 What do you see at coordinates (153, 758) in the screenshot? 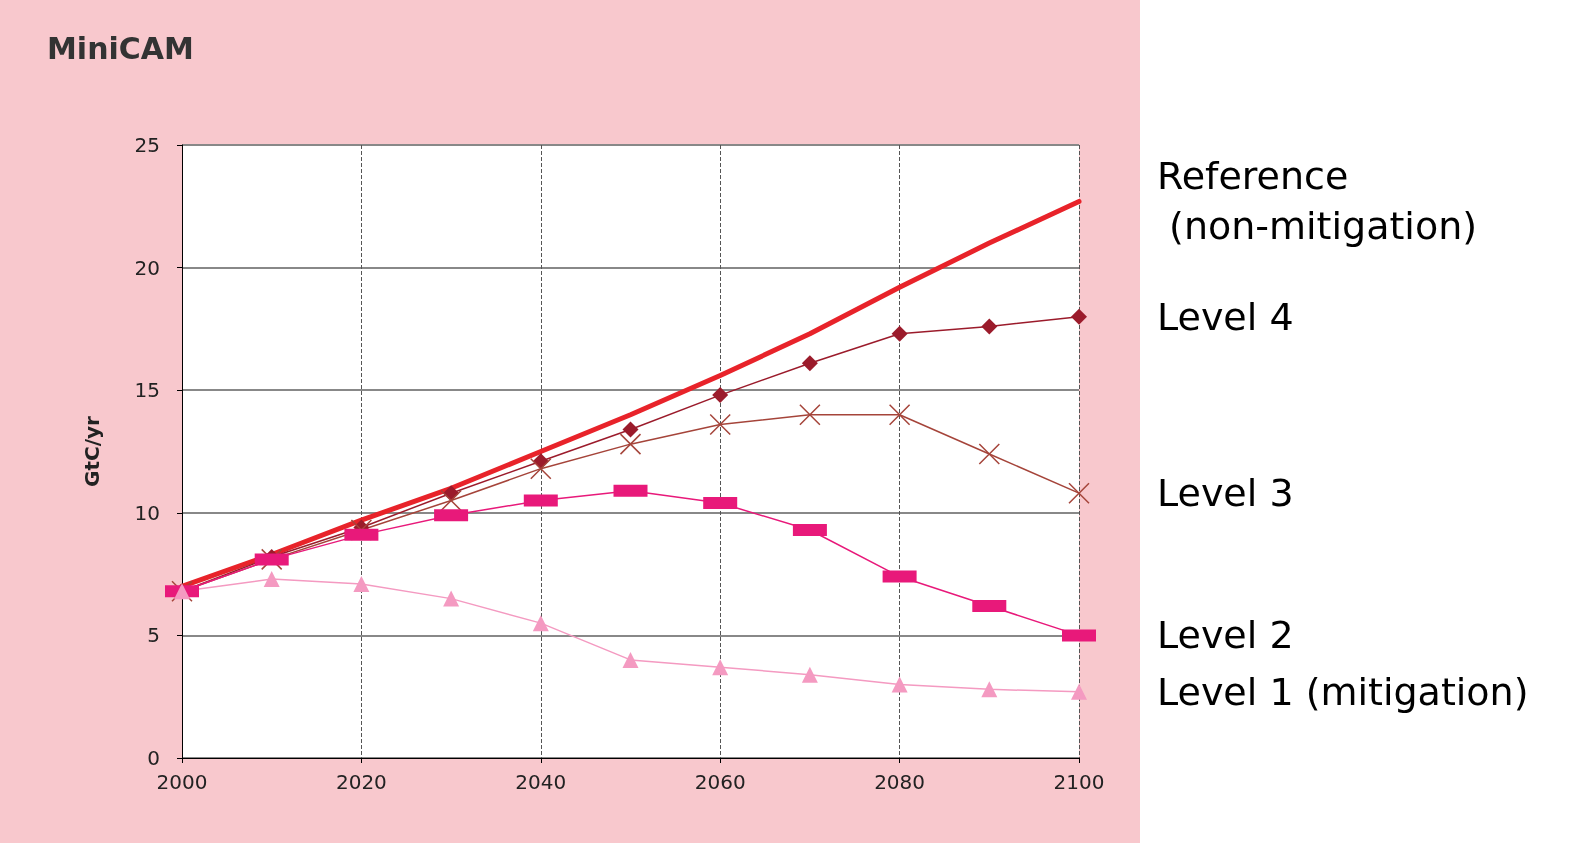
I see `y-tick-label: 0` at bounding box center [153, 758].